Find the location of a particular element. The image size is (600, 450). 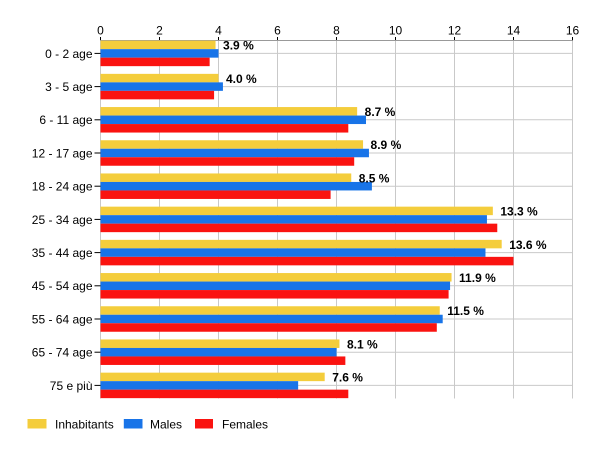

svg-text: Females is located at coordinates (245, 425).